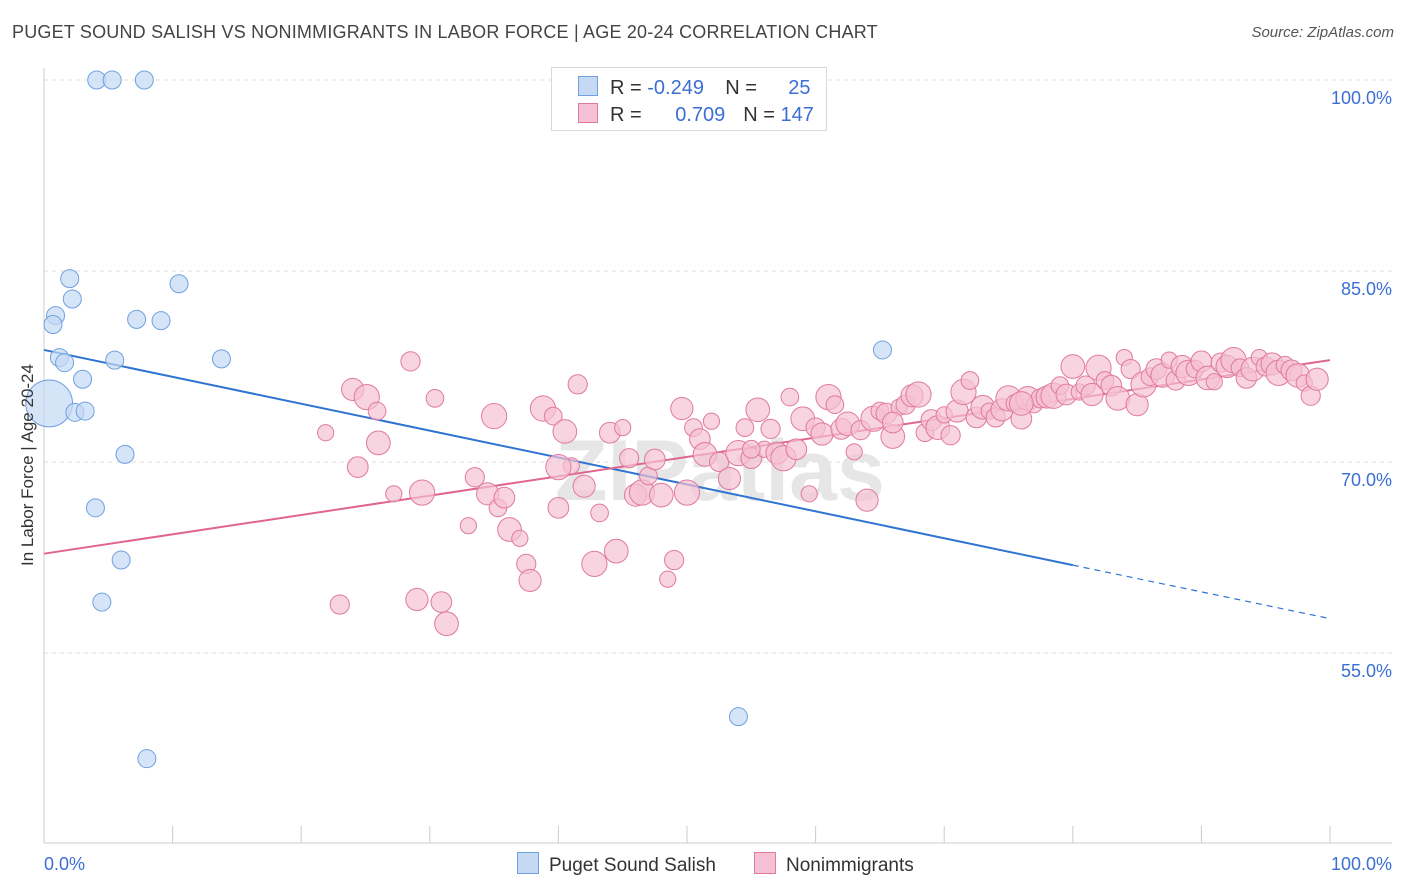 The width and height of the screenshot is (1406, 892). What do you see at coordinates (528, 863) in the screenshot?
I see `bottom-legend-swatch-puget` at bounding box center [528, 863].